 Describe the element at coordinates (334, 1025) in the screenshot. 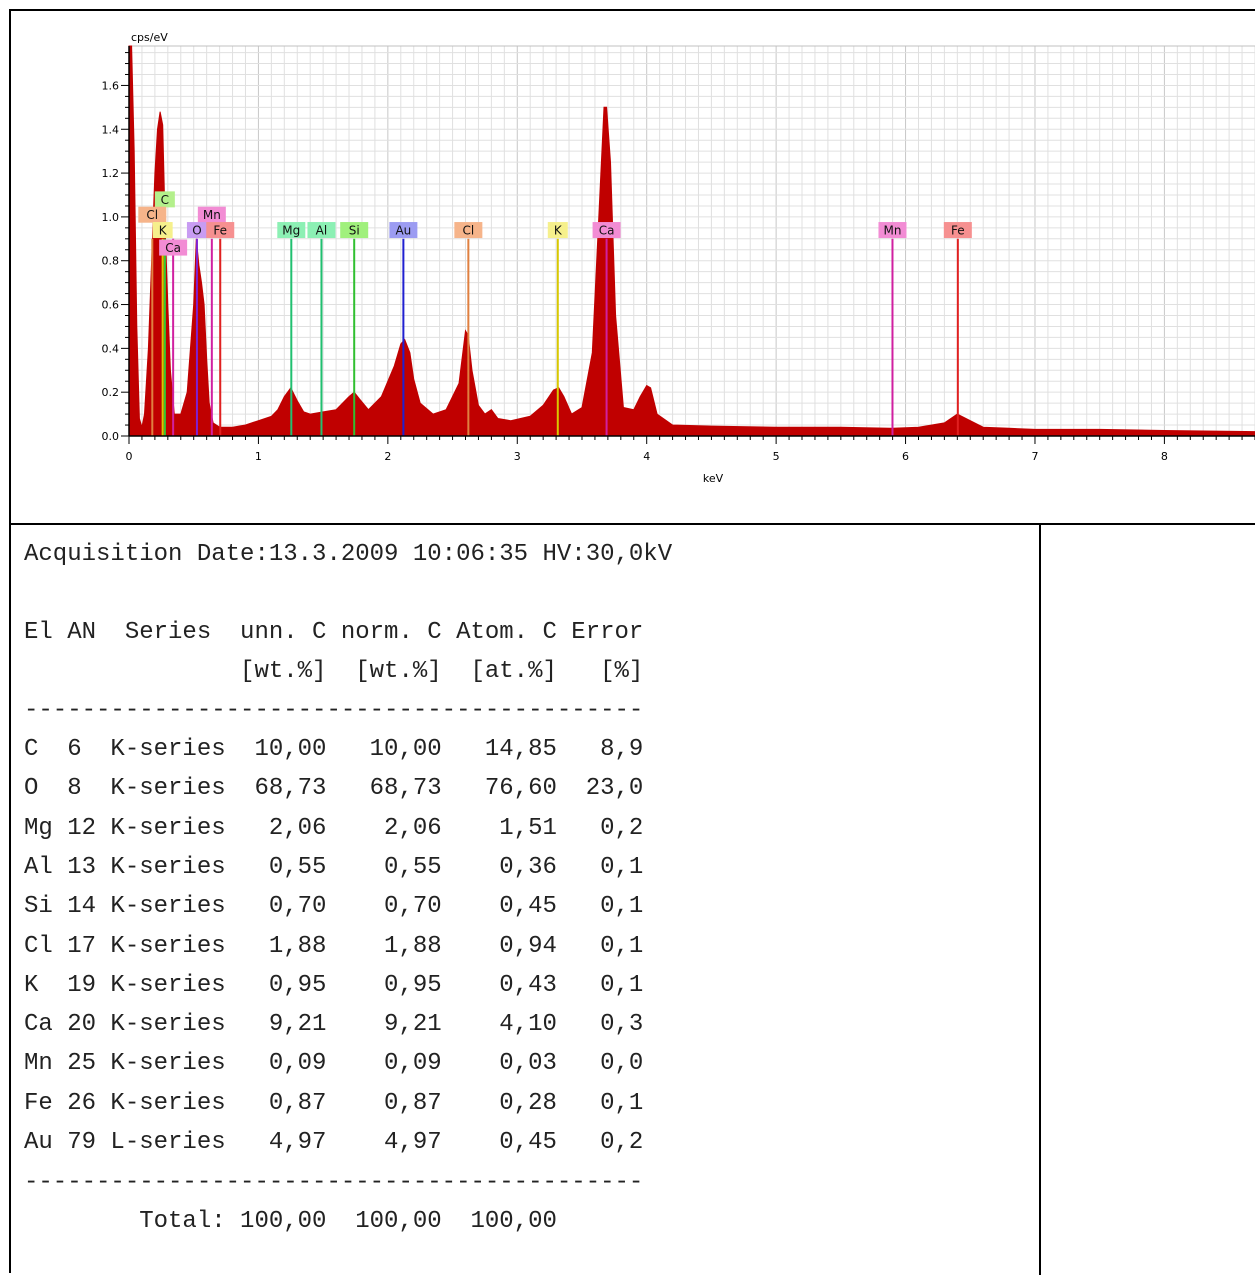

I see `table-row: Ca 20 K-series 9,21 9,21 4,10 0,3` at that location.